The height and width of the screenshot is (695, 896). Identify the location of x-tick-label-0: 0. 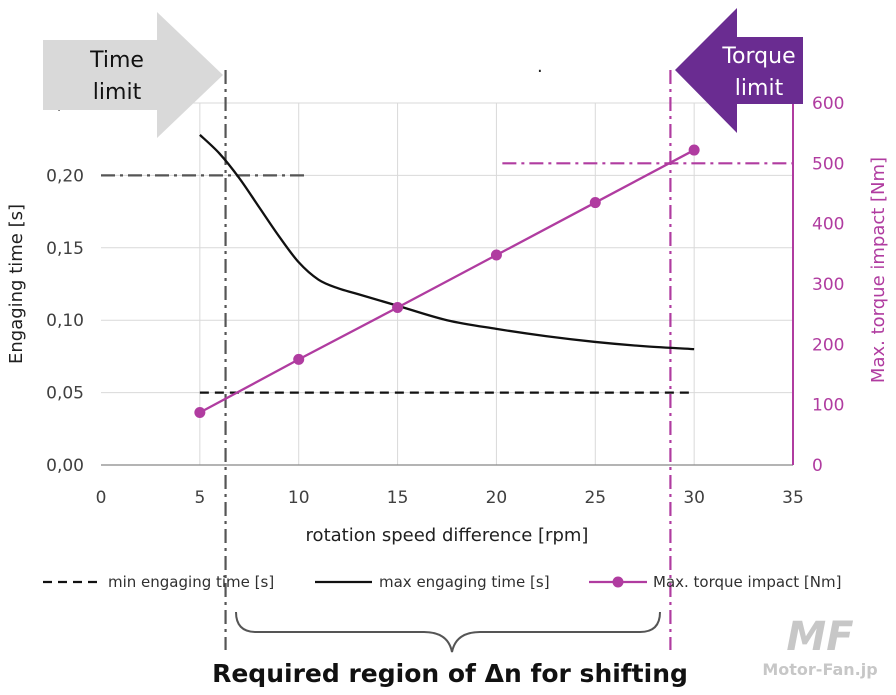
(101, 498).